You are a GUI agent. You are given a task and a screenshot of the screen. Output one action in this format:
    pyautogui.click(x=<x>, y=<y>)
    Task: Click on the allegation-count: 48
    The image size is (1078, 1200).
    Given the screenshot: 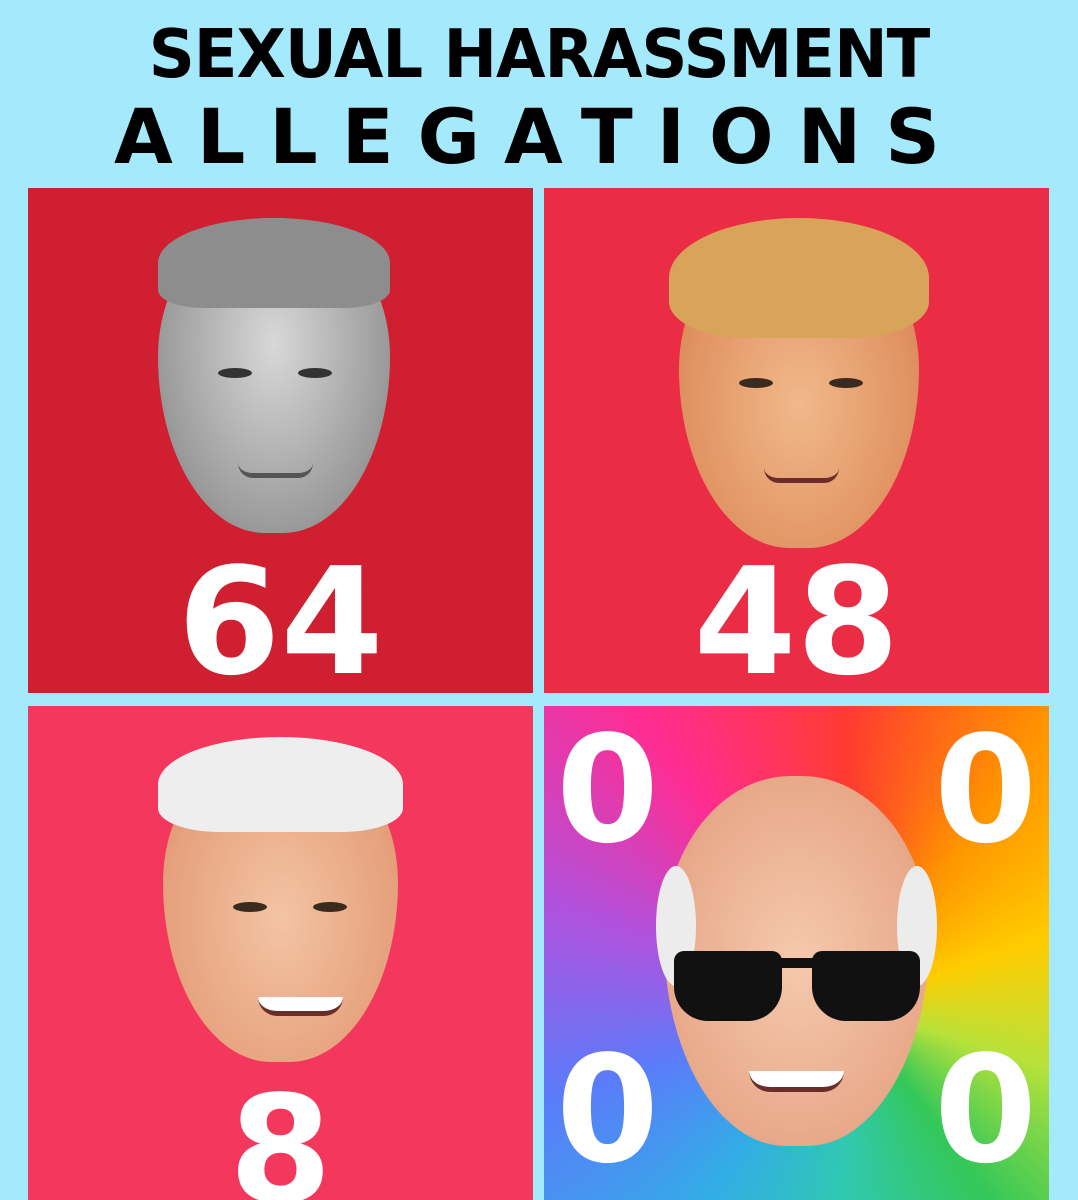 What is the action you would take?
    pyautogui.click(x=796, y=614)
    